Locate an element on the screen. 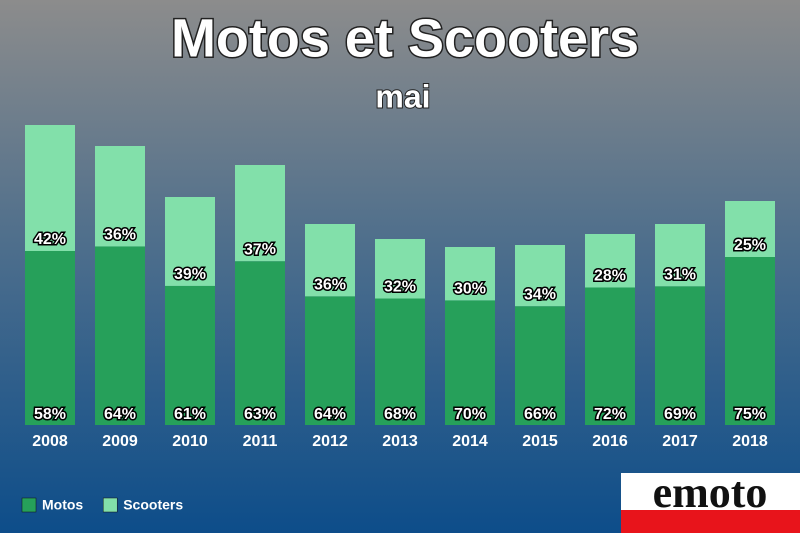 The image size is (800, 533). value-label: 42% is located at coordinates (50, 239).